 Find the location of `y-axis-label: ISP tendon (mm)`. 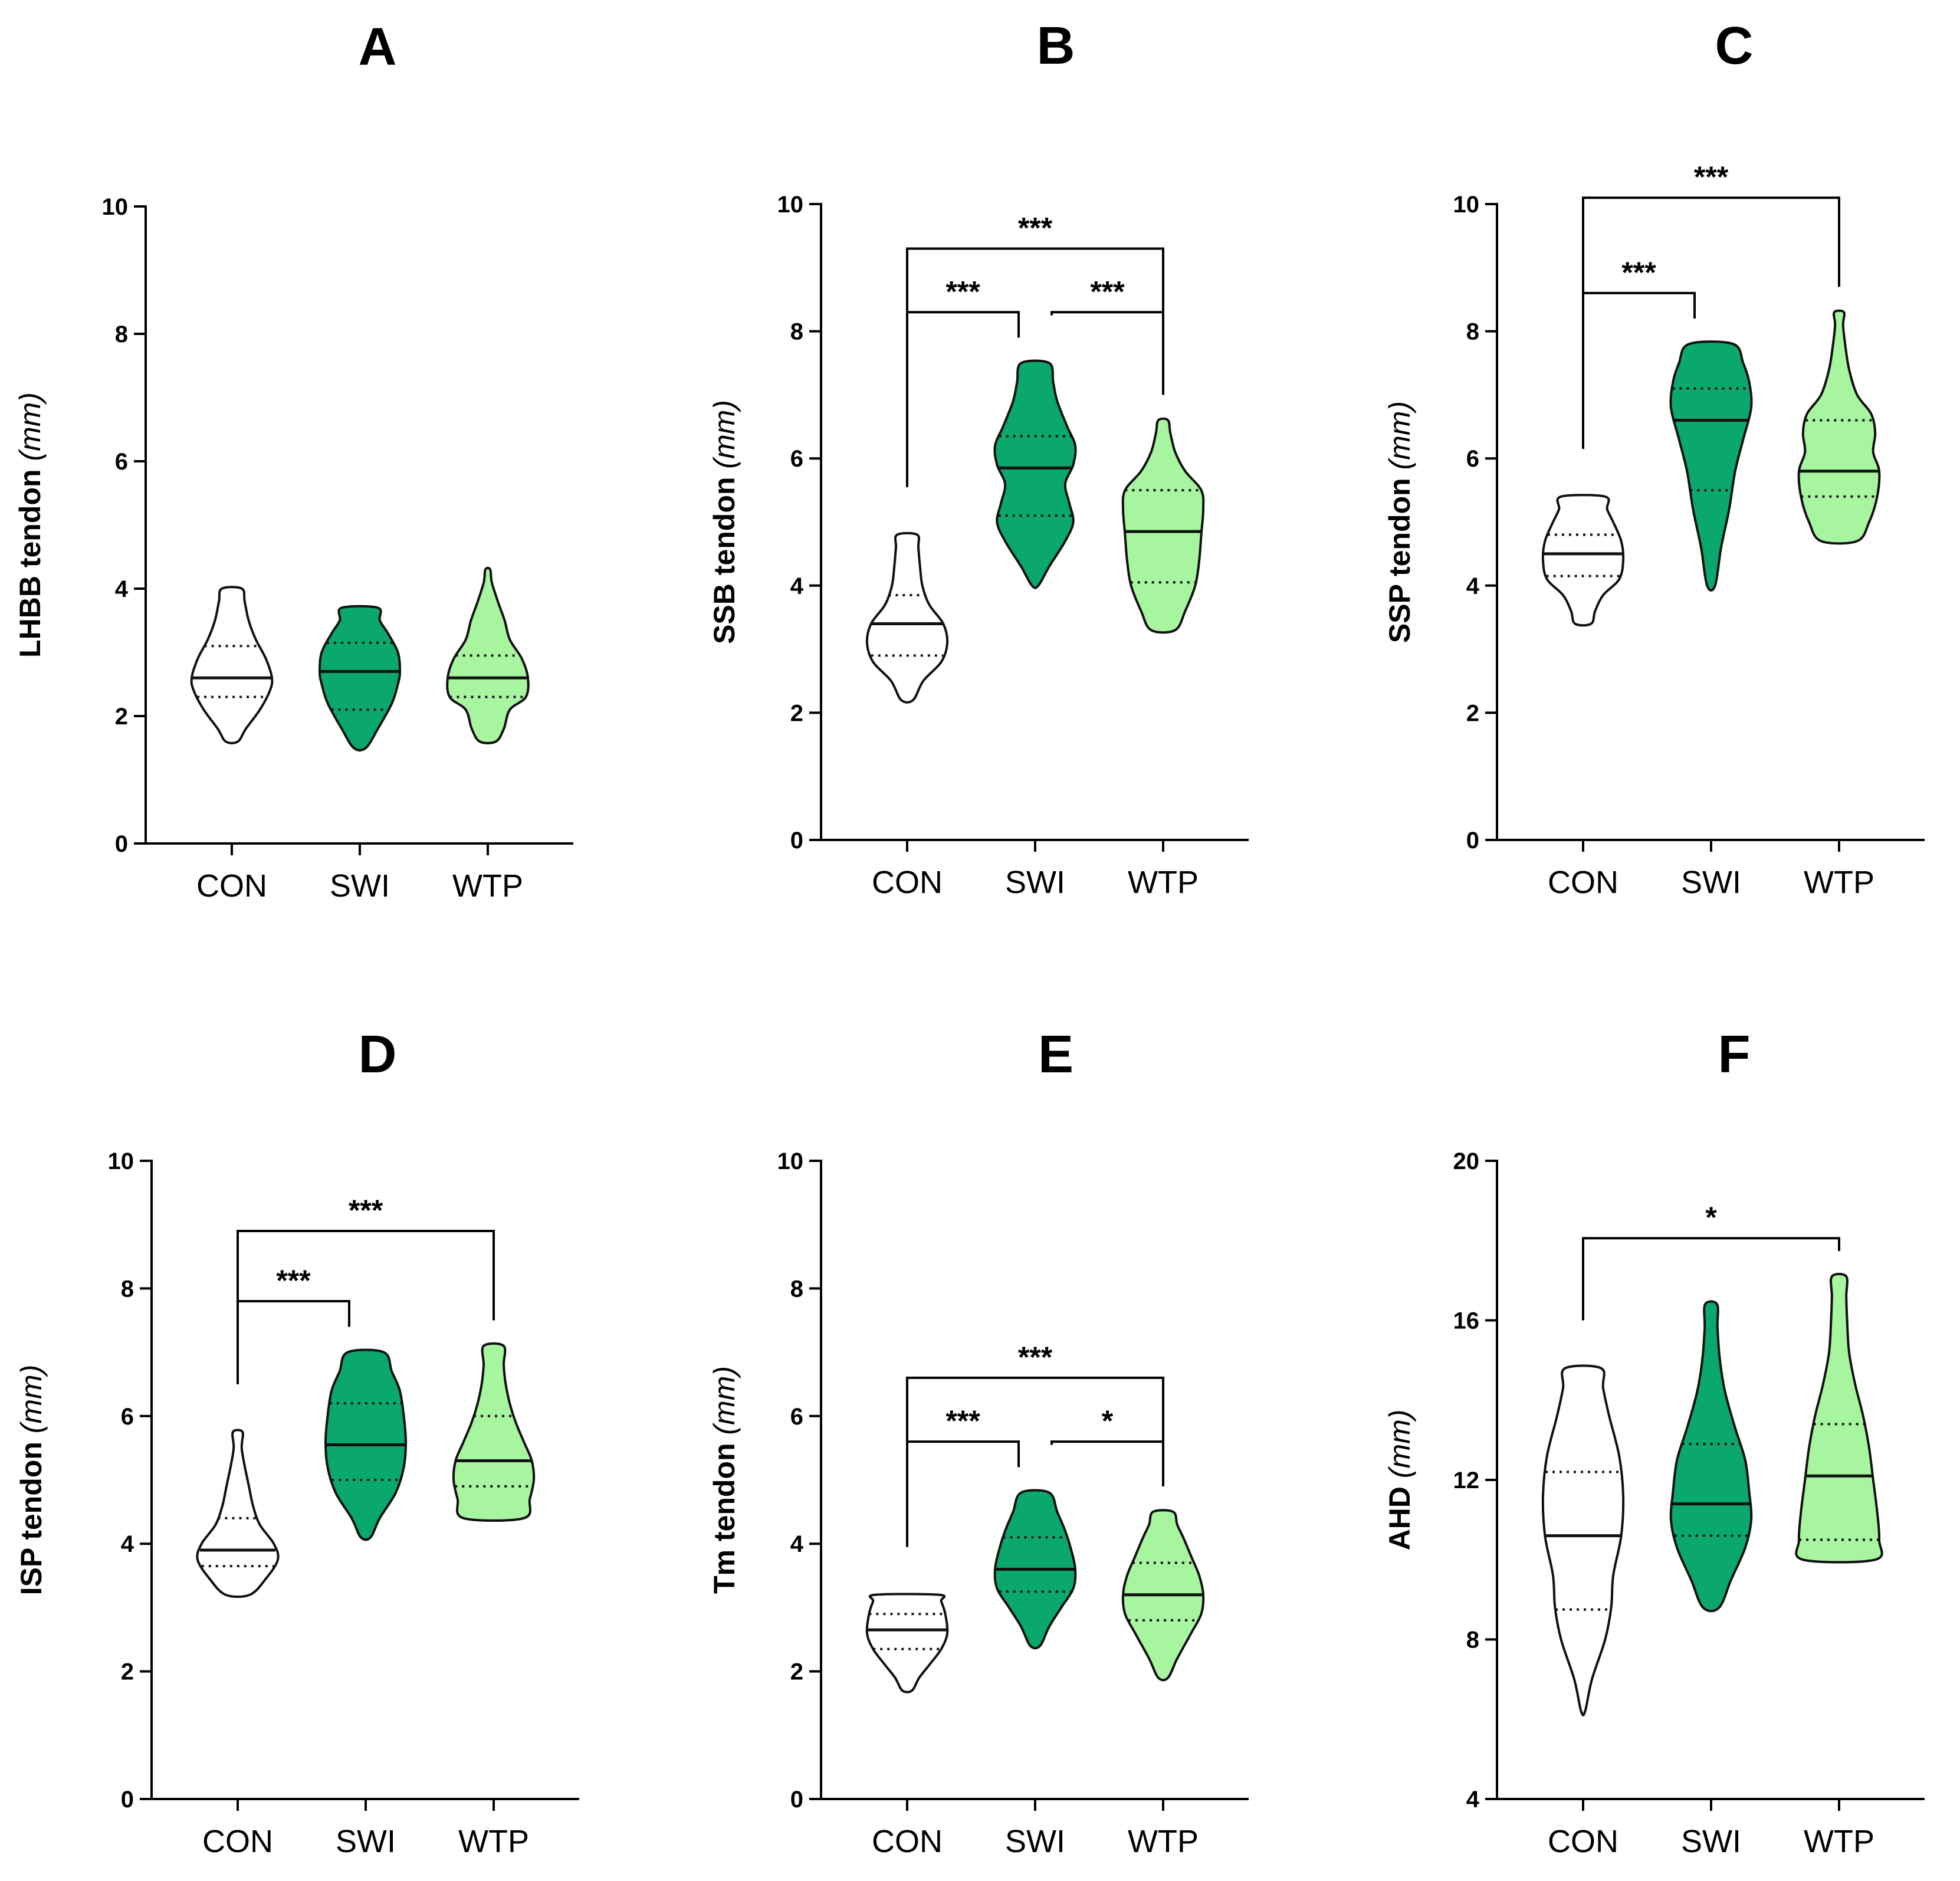

y-axis-label: ISP tendon (mm) is located at coordinates (31, 1480).